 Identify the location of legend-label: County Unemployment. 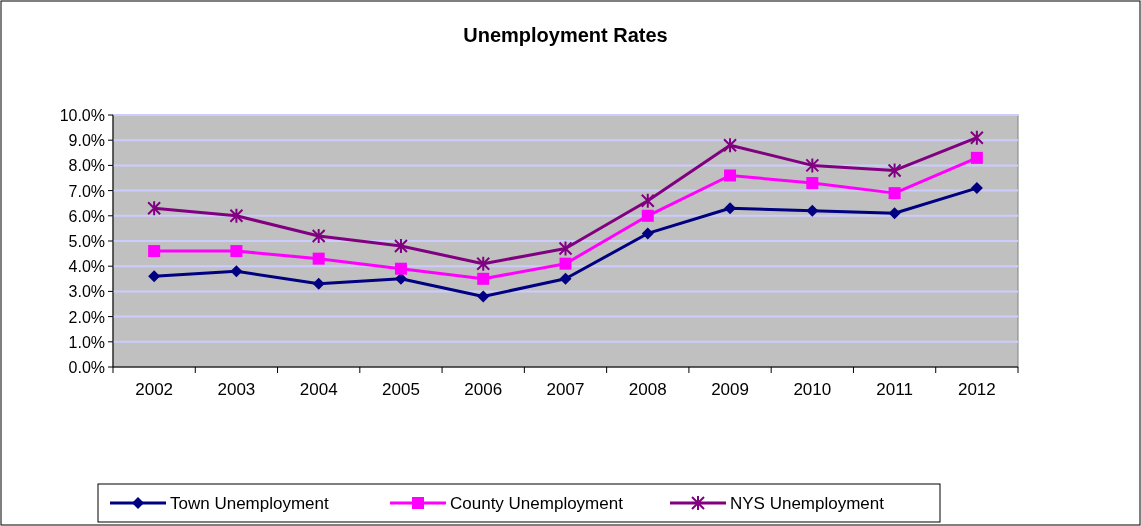
(537, 503).